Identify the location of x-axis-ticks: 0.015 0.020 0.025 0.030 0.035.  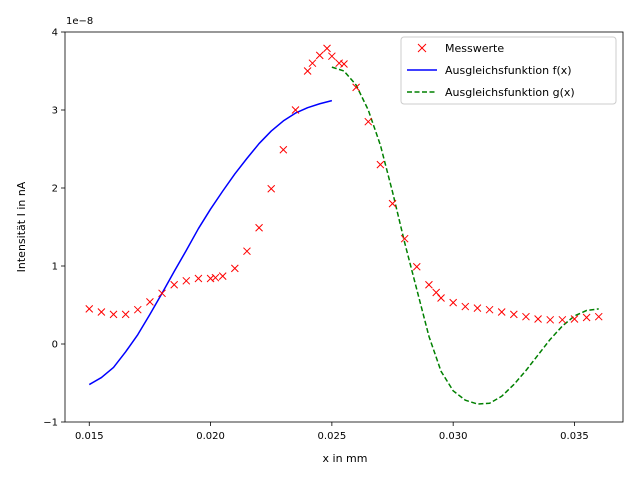
(332, 432).